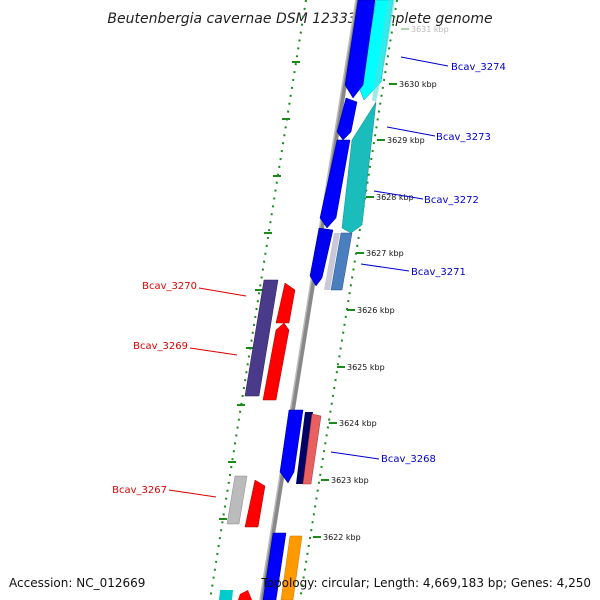  I want to click on scale-tick: 3622 kbp, so click(337, 537).